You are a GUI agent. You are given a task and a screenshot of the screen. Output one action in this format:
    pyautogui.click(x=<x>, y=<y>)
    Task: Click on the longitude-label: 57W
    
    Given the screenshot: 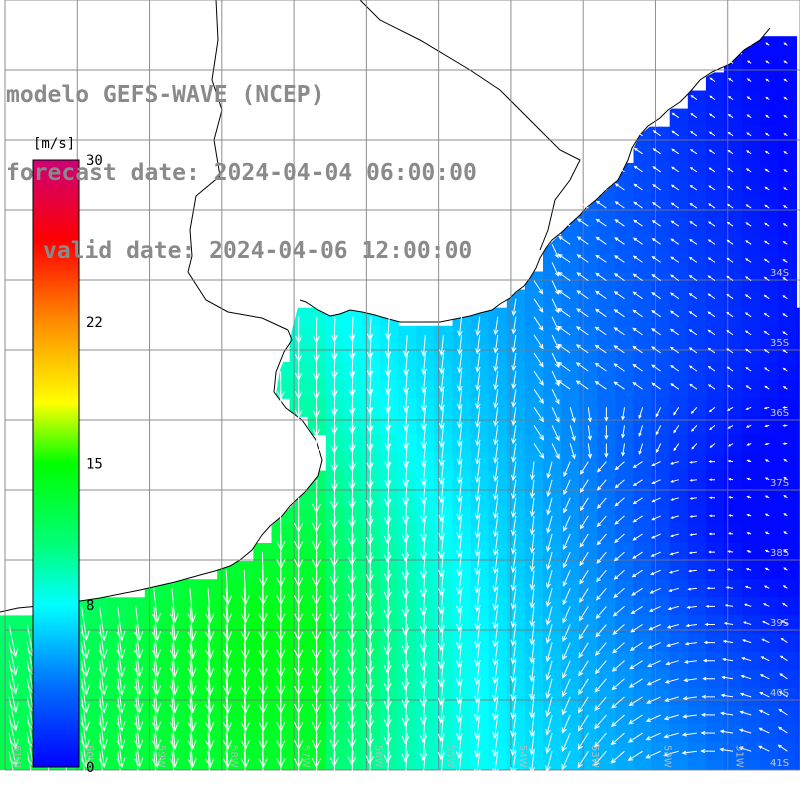 What is the action you would take?
    pyautogui.click(x=305, y=756)
    